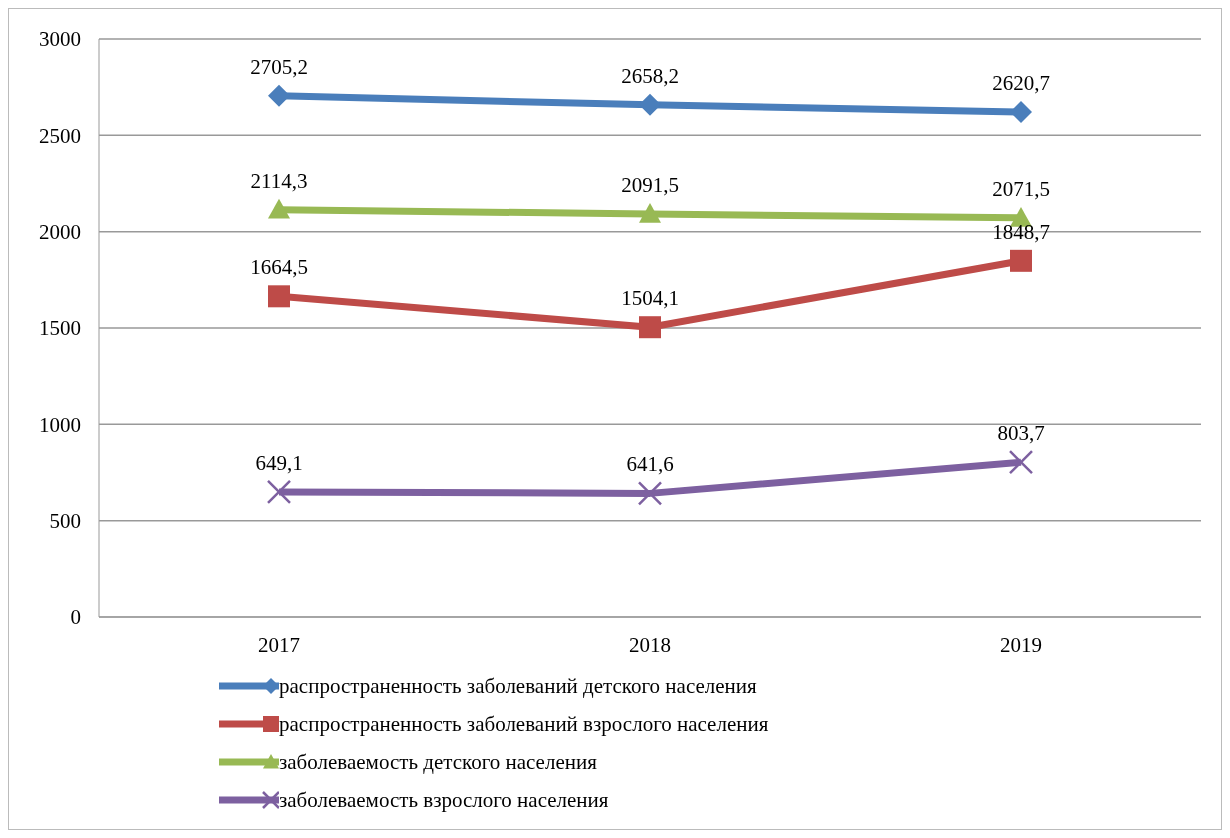 This screenshot has height=838, width=1230. Describe the element at coordinates (60, 328) in the screenshot. I see `y-tick-label: 1500` at that location.